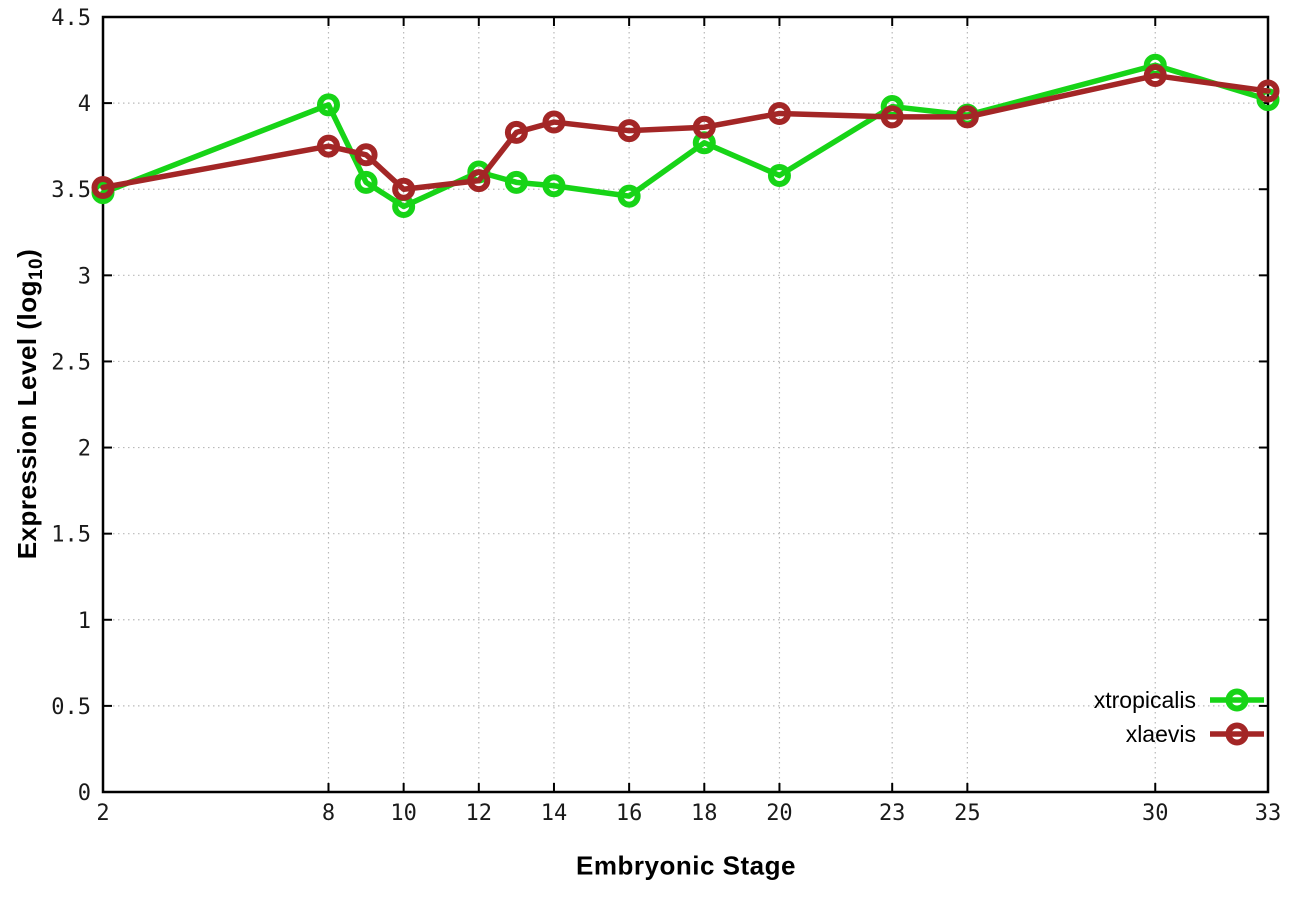 The height and width of the screenshot is (912, 1296). What do you see at coordinates (1180, 717) in the screenshot?
I see `legend: xtropicalis xlaevis` at bounding box center [1180, 717].